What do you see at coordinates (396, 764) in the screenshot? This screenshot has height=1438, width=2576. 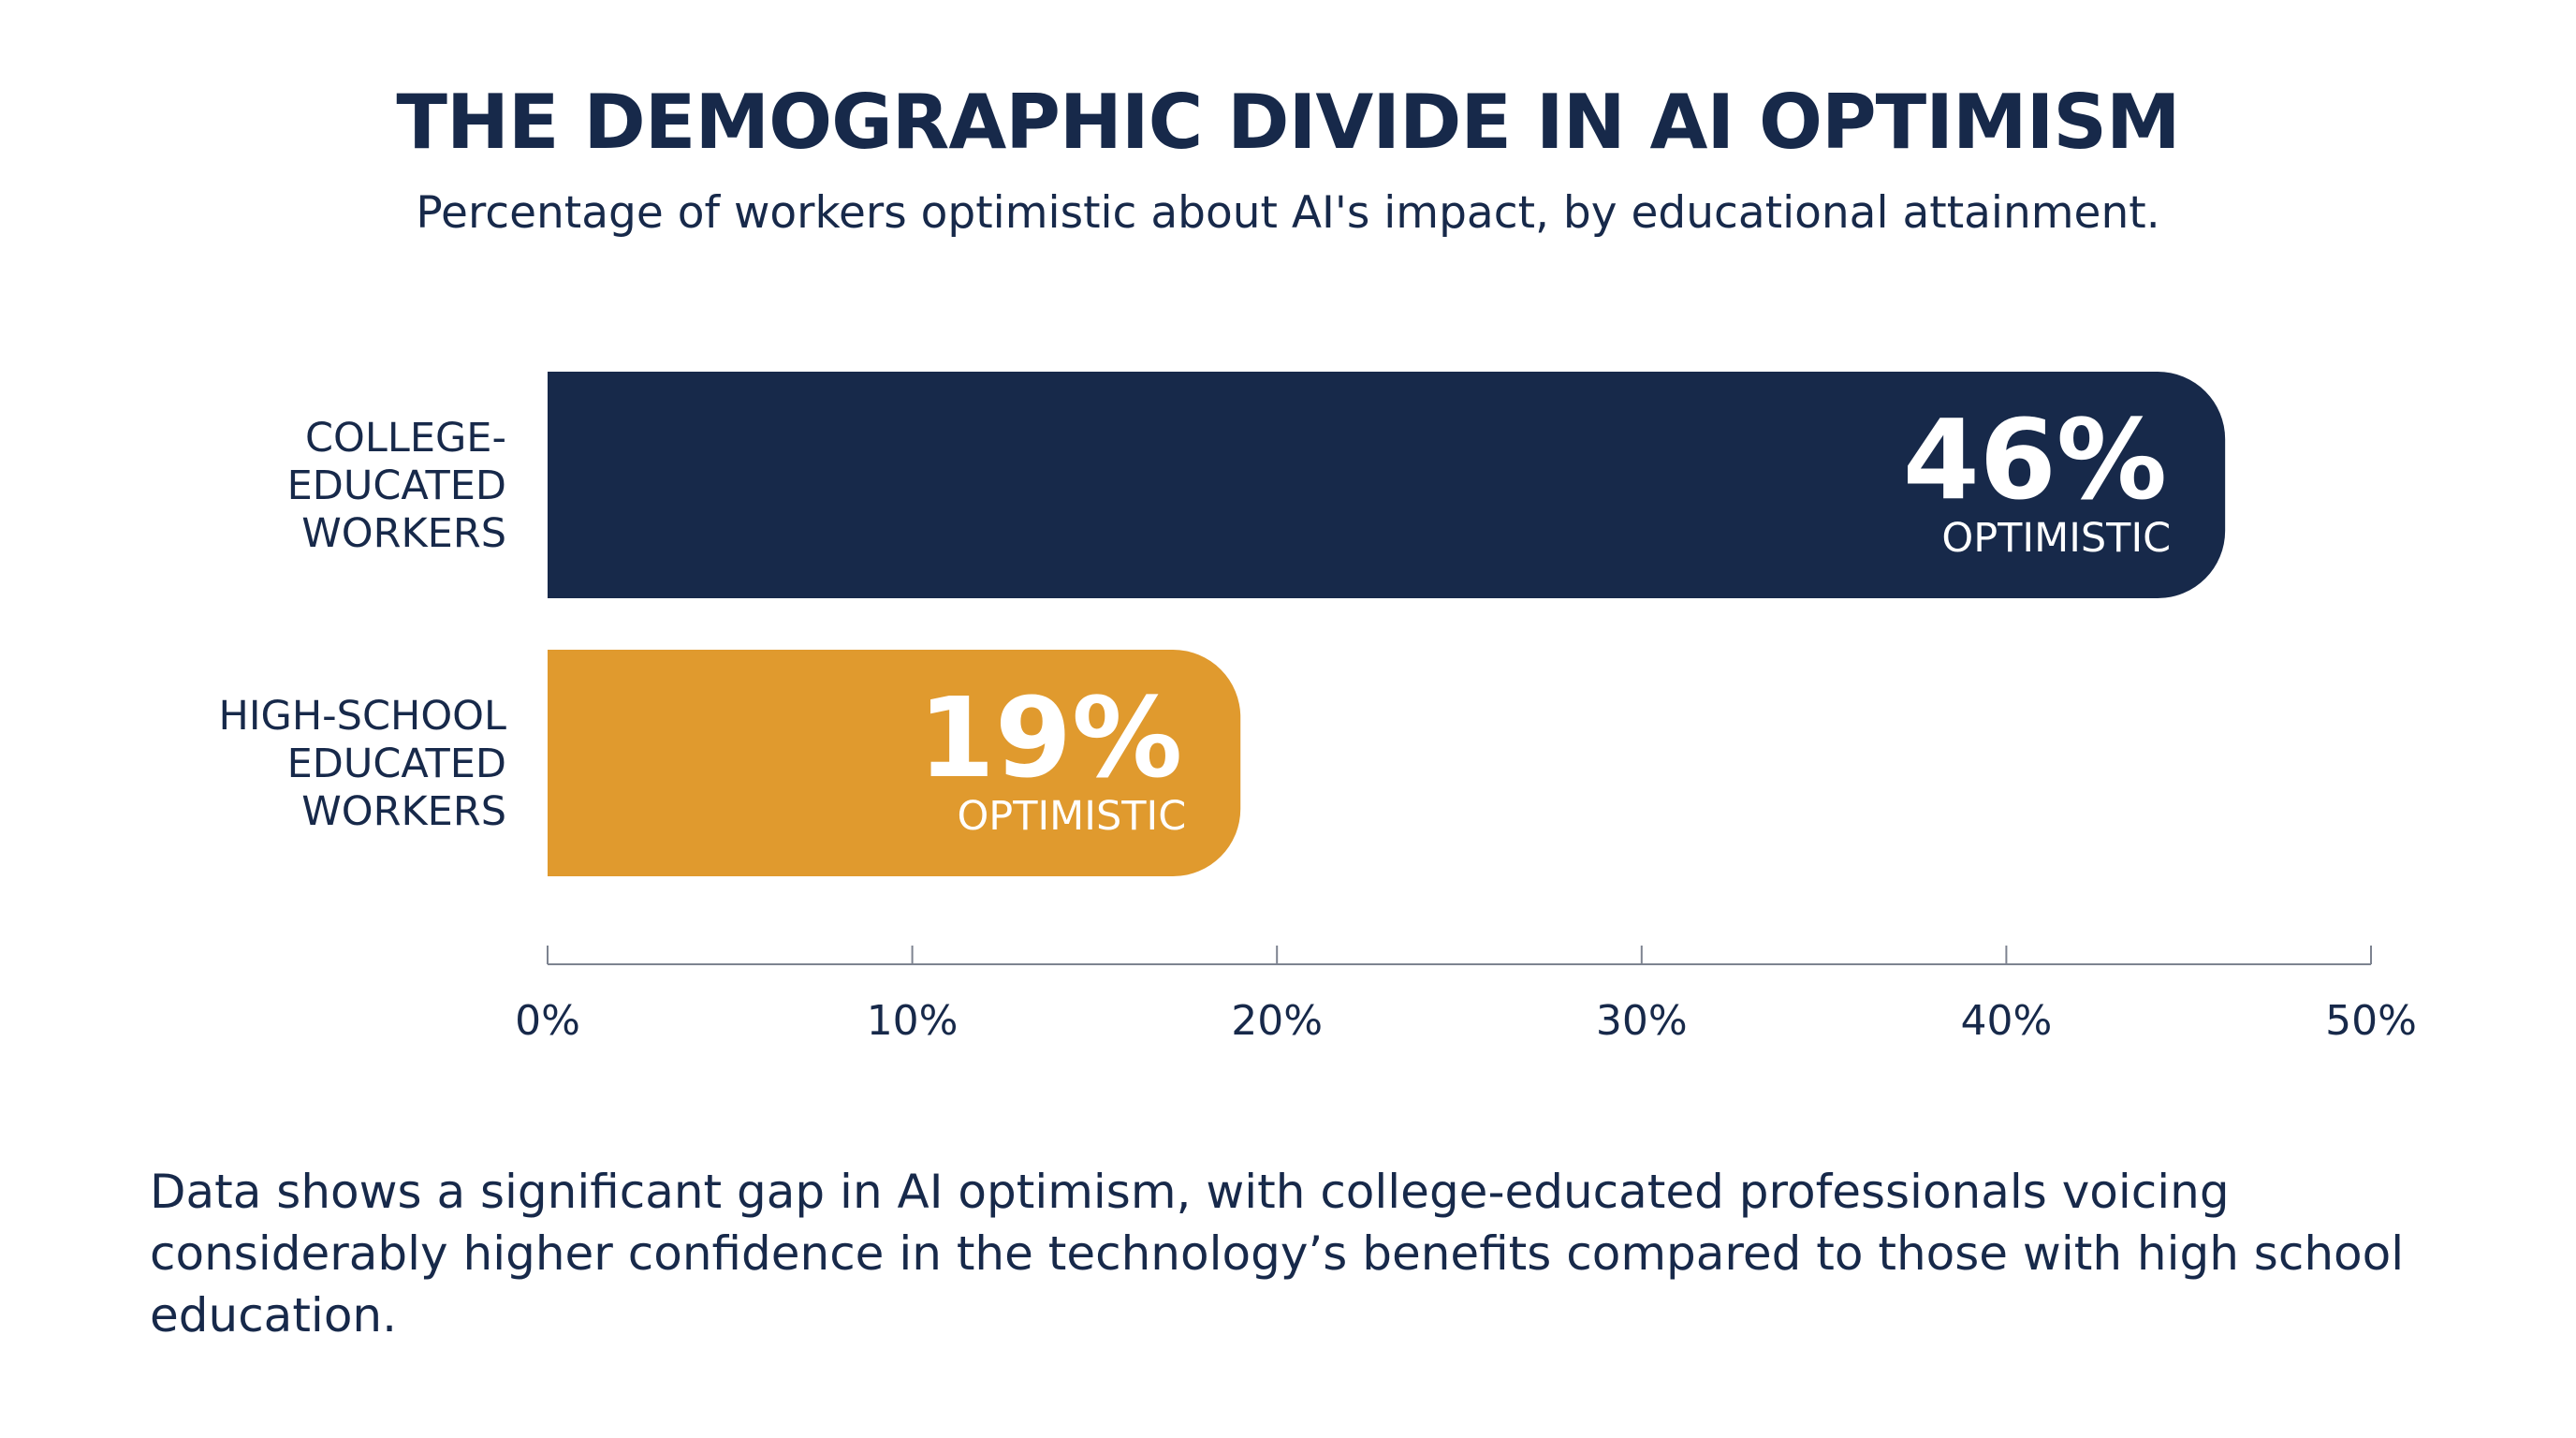 I see `category-label-2-line-2: EDUCATED` at bounding box center [396, 764].